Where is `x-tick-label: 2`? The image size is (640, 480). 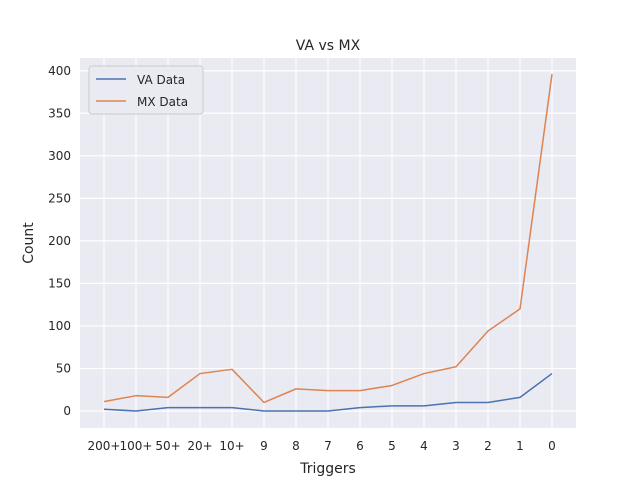
x-tick-label: 2 is located at coordinates (488, 446).